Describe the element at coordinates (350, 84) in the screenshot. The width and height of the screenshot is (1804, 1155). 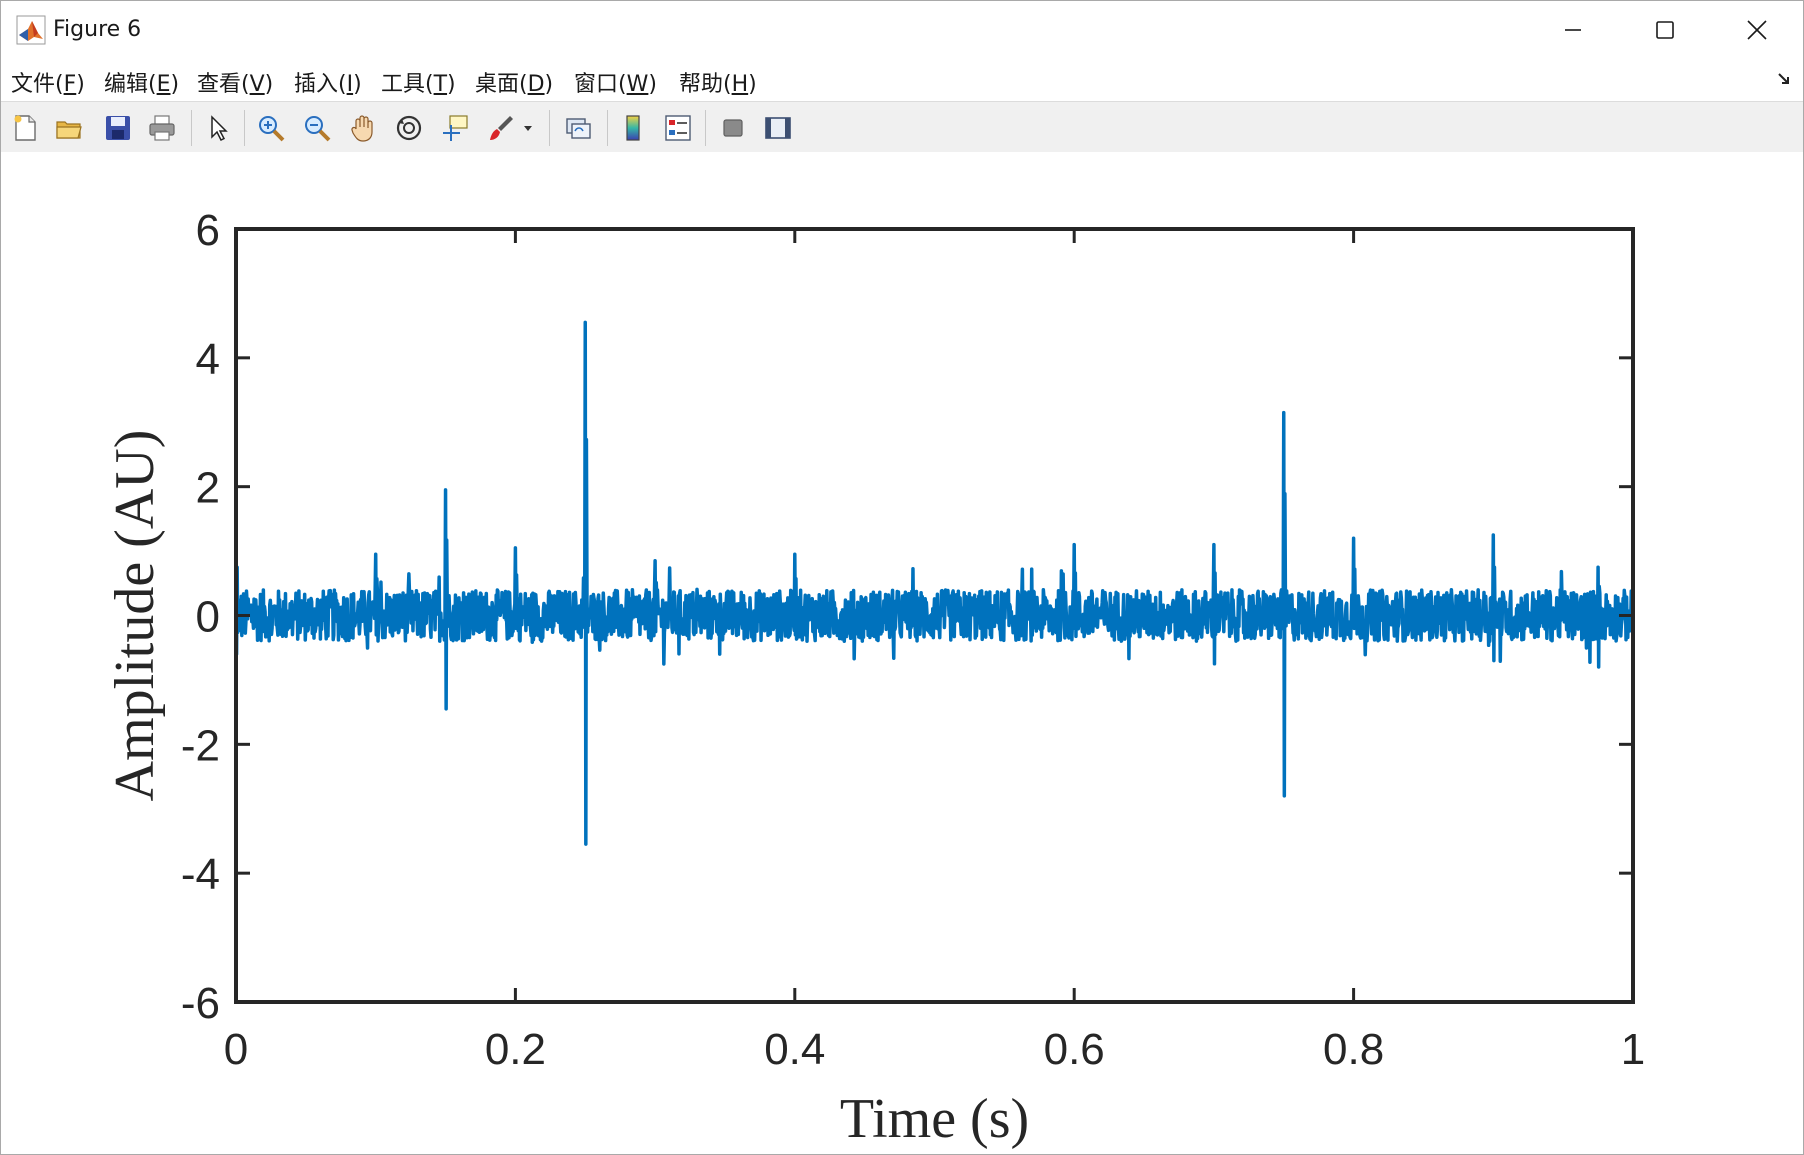
I see `menu-insert-accel: I` at that location.